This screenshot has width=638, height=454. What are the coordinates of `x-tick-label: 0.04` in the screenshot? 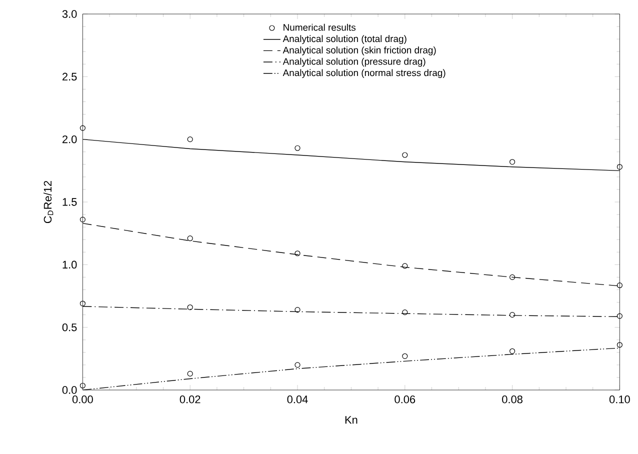 It's located at (297, 400).